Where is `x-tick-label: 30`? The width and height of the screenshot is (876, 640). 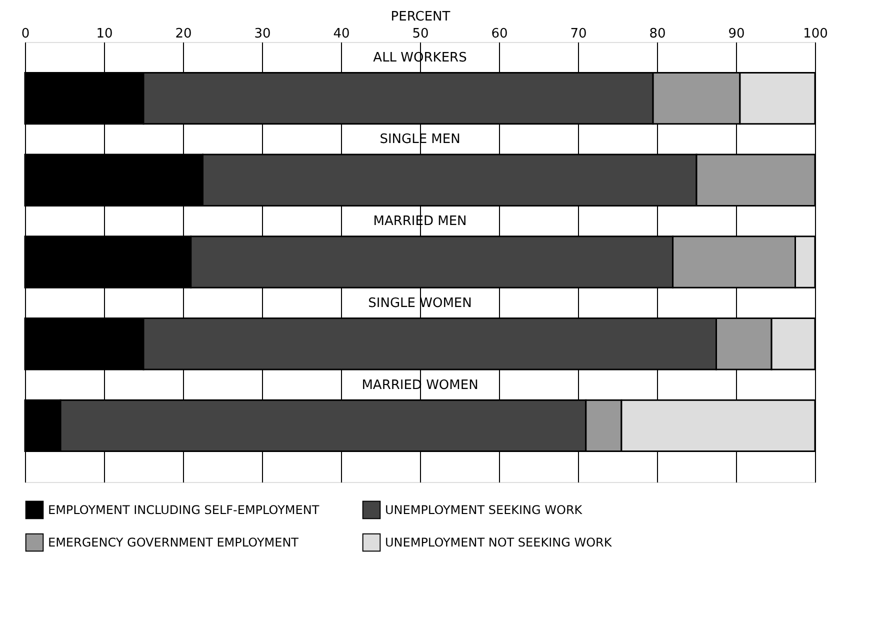 x-tick-label: 30 is located at coordinates (262, 34).